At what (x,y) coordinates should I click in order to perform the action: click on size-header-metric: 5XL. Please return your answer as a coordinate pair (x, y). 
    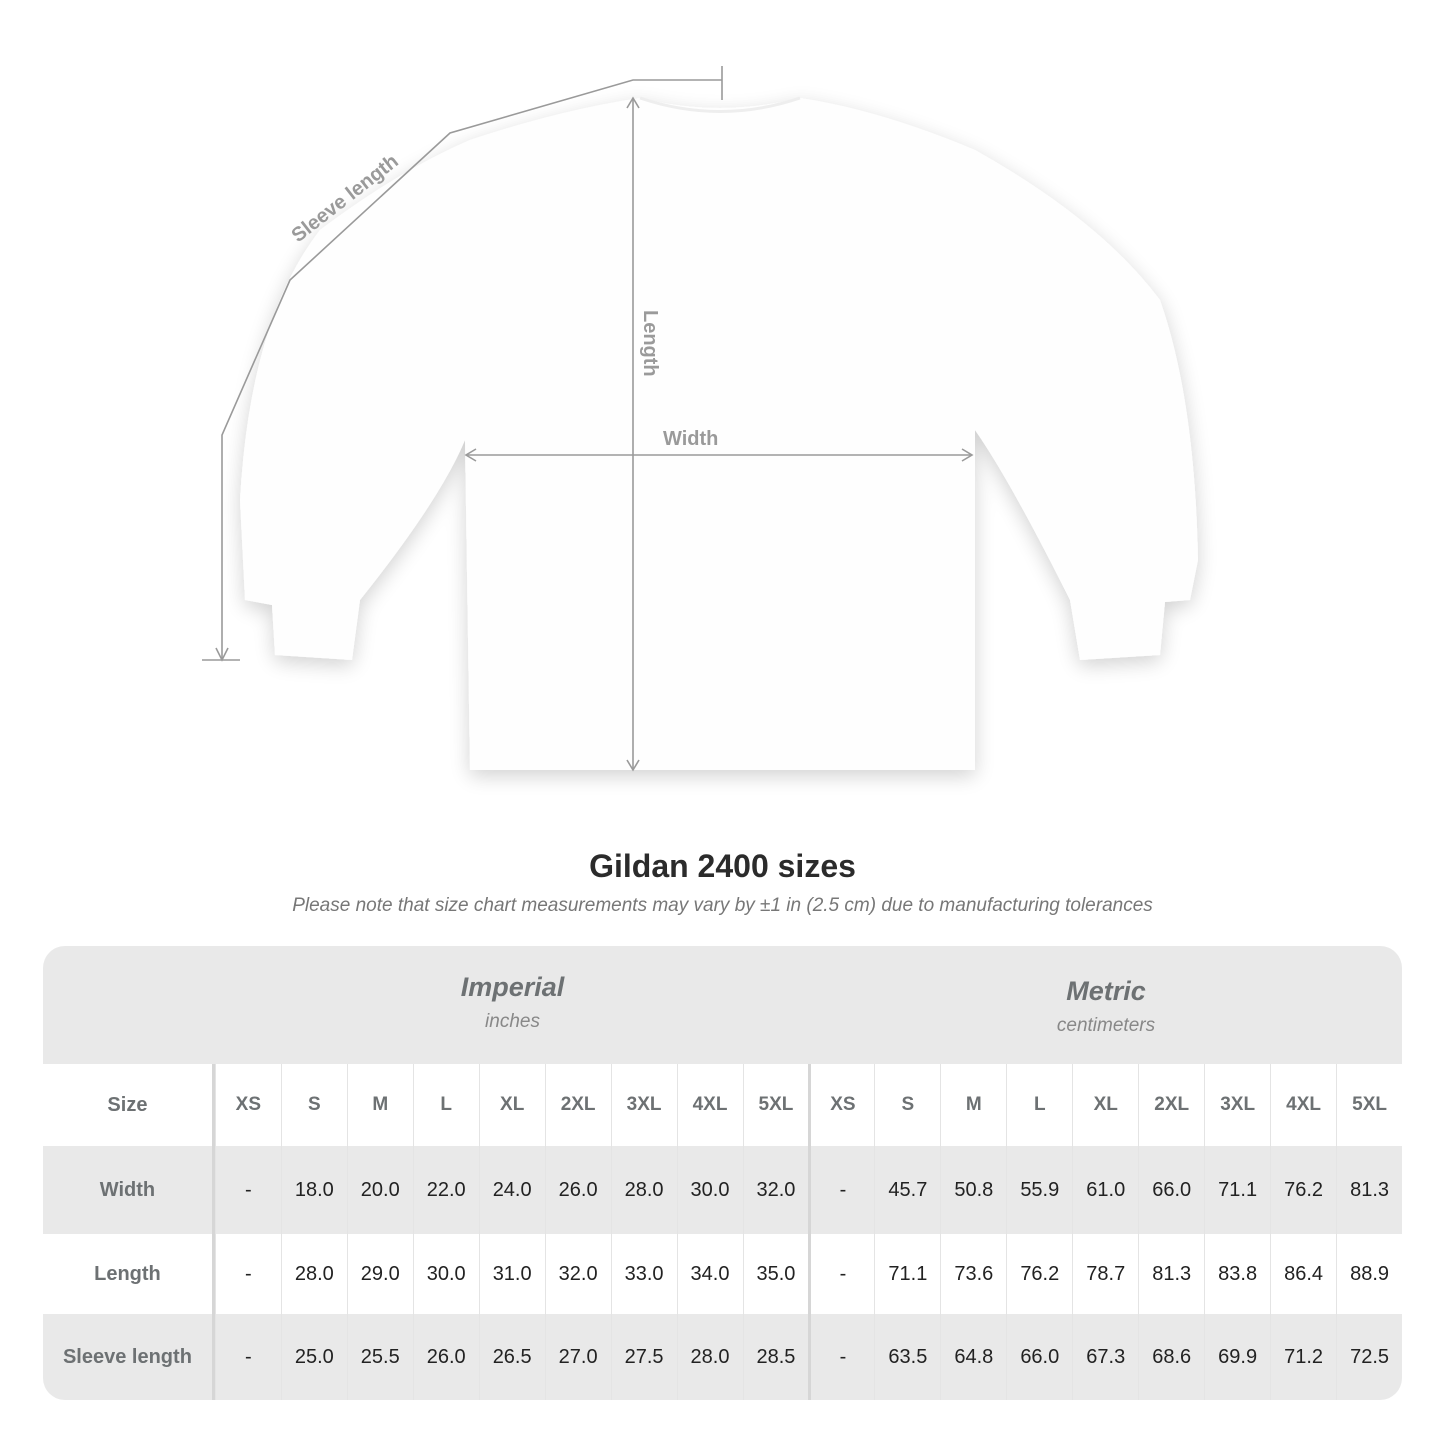
    Looking at the image, I should click on (1369, 1105).